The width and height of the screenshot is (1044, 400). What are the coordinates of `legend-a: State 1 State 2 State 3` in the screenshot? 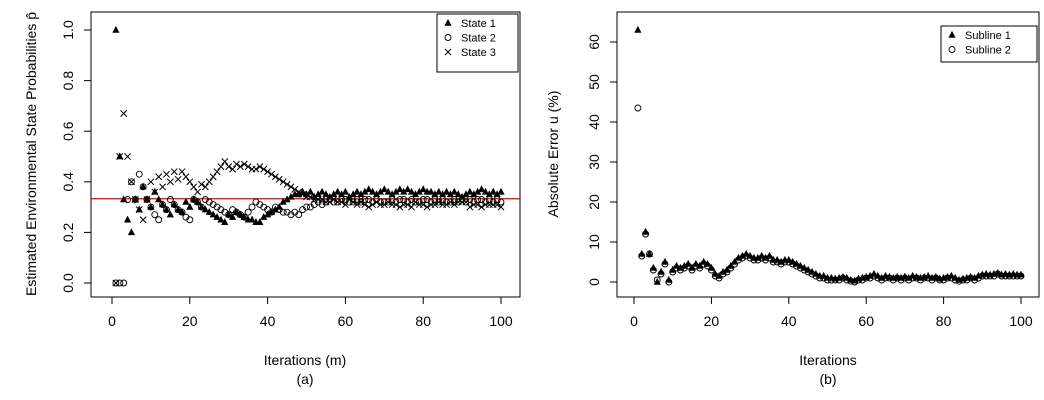 It's located at (477, 43).